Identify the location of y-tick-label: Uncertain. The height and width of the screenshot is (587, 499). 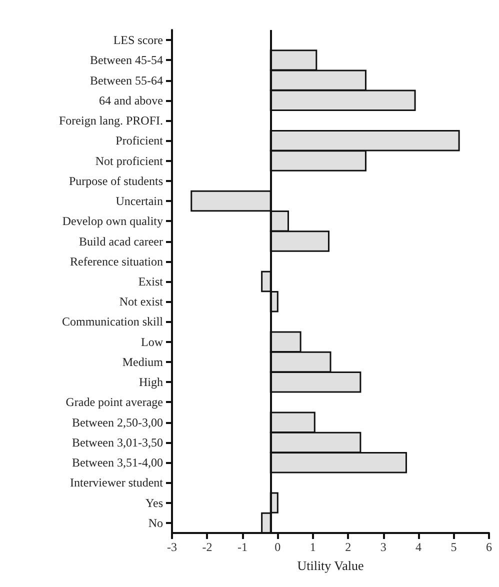
(139, 201).